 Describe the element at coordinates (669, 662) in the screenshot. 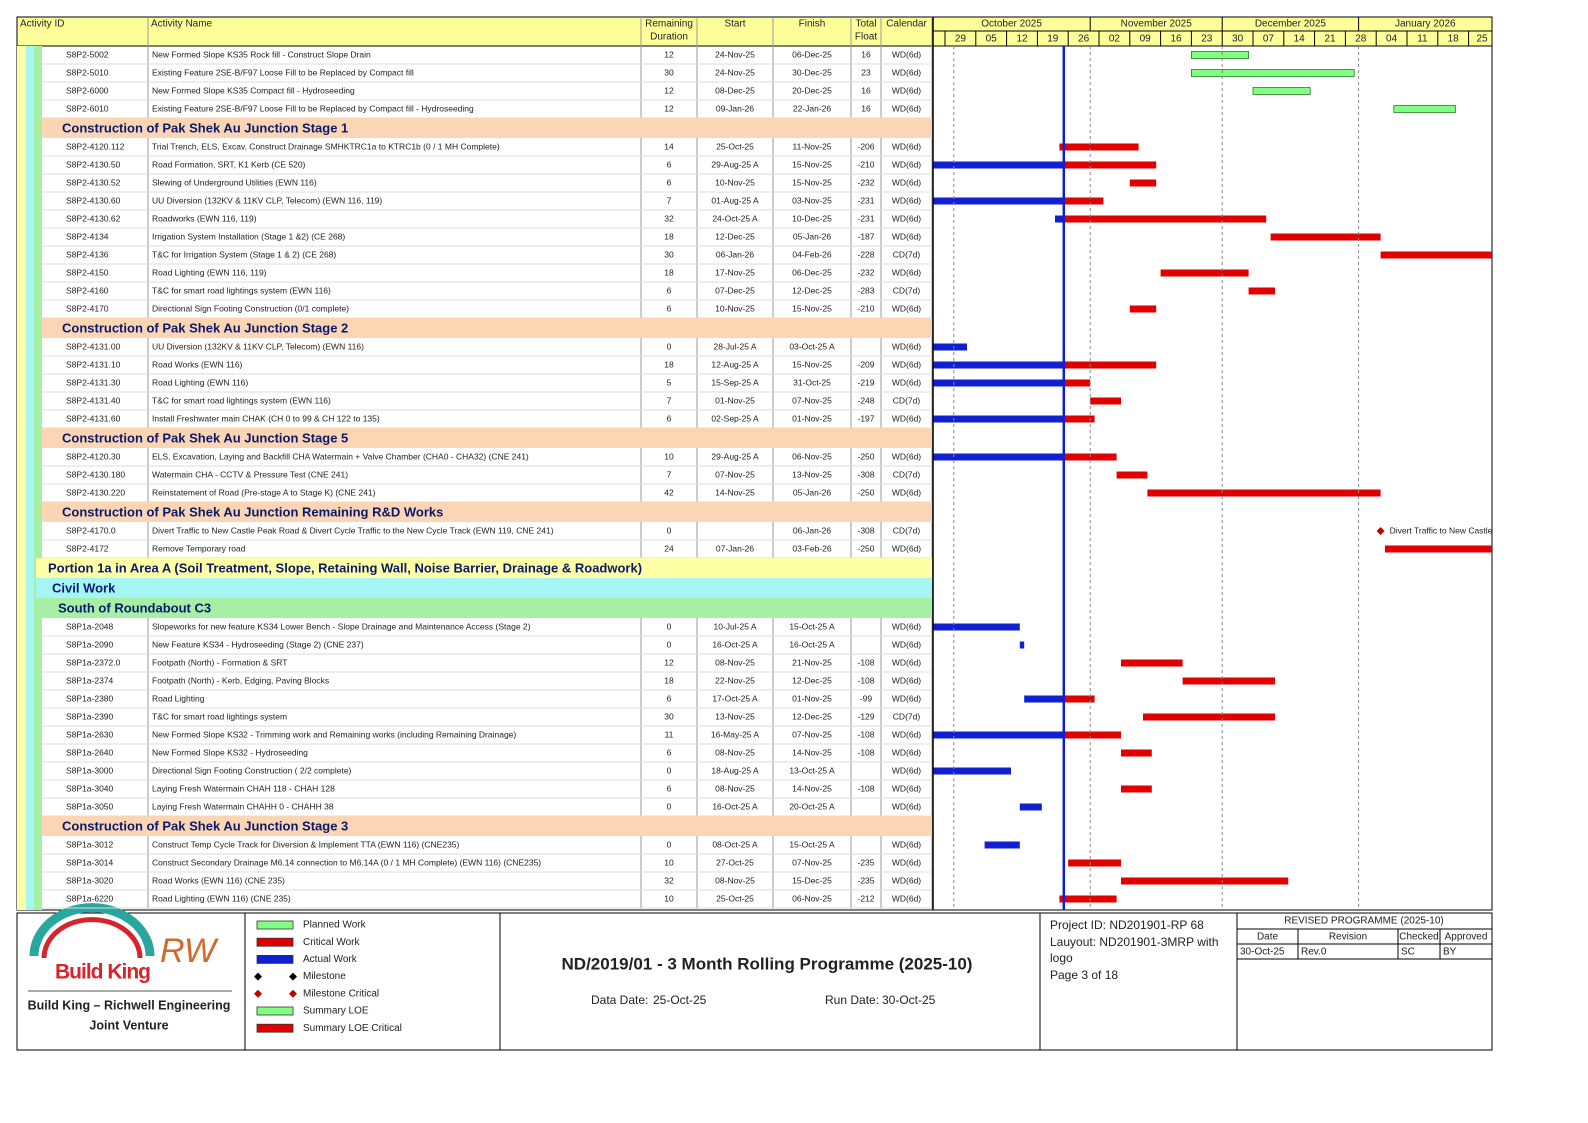

I see `cell-duration: 12` at that location.